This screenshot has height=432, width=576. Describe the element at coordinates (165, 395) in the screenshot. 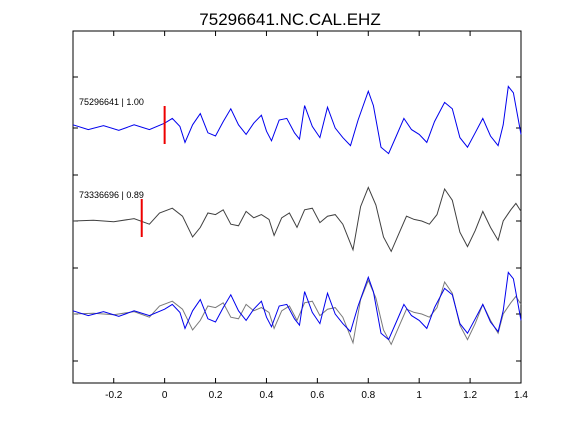

I see `x-tick-label-1: 0` at that location.